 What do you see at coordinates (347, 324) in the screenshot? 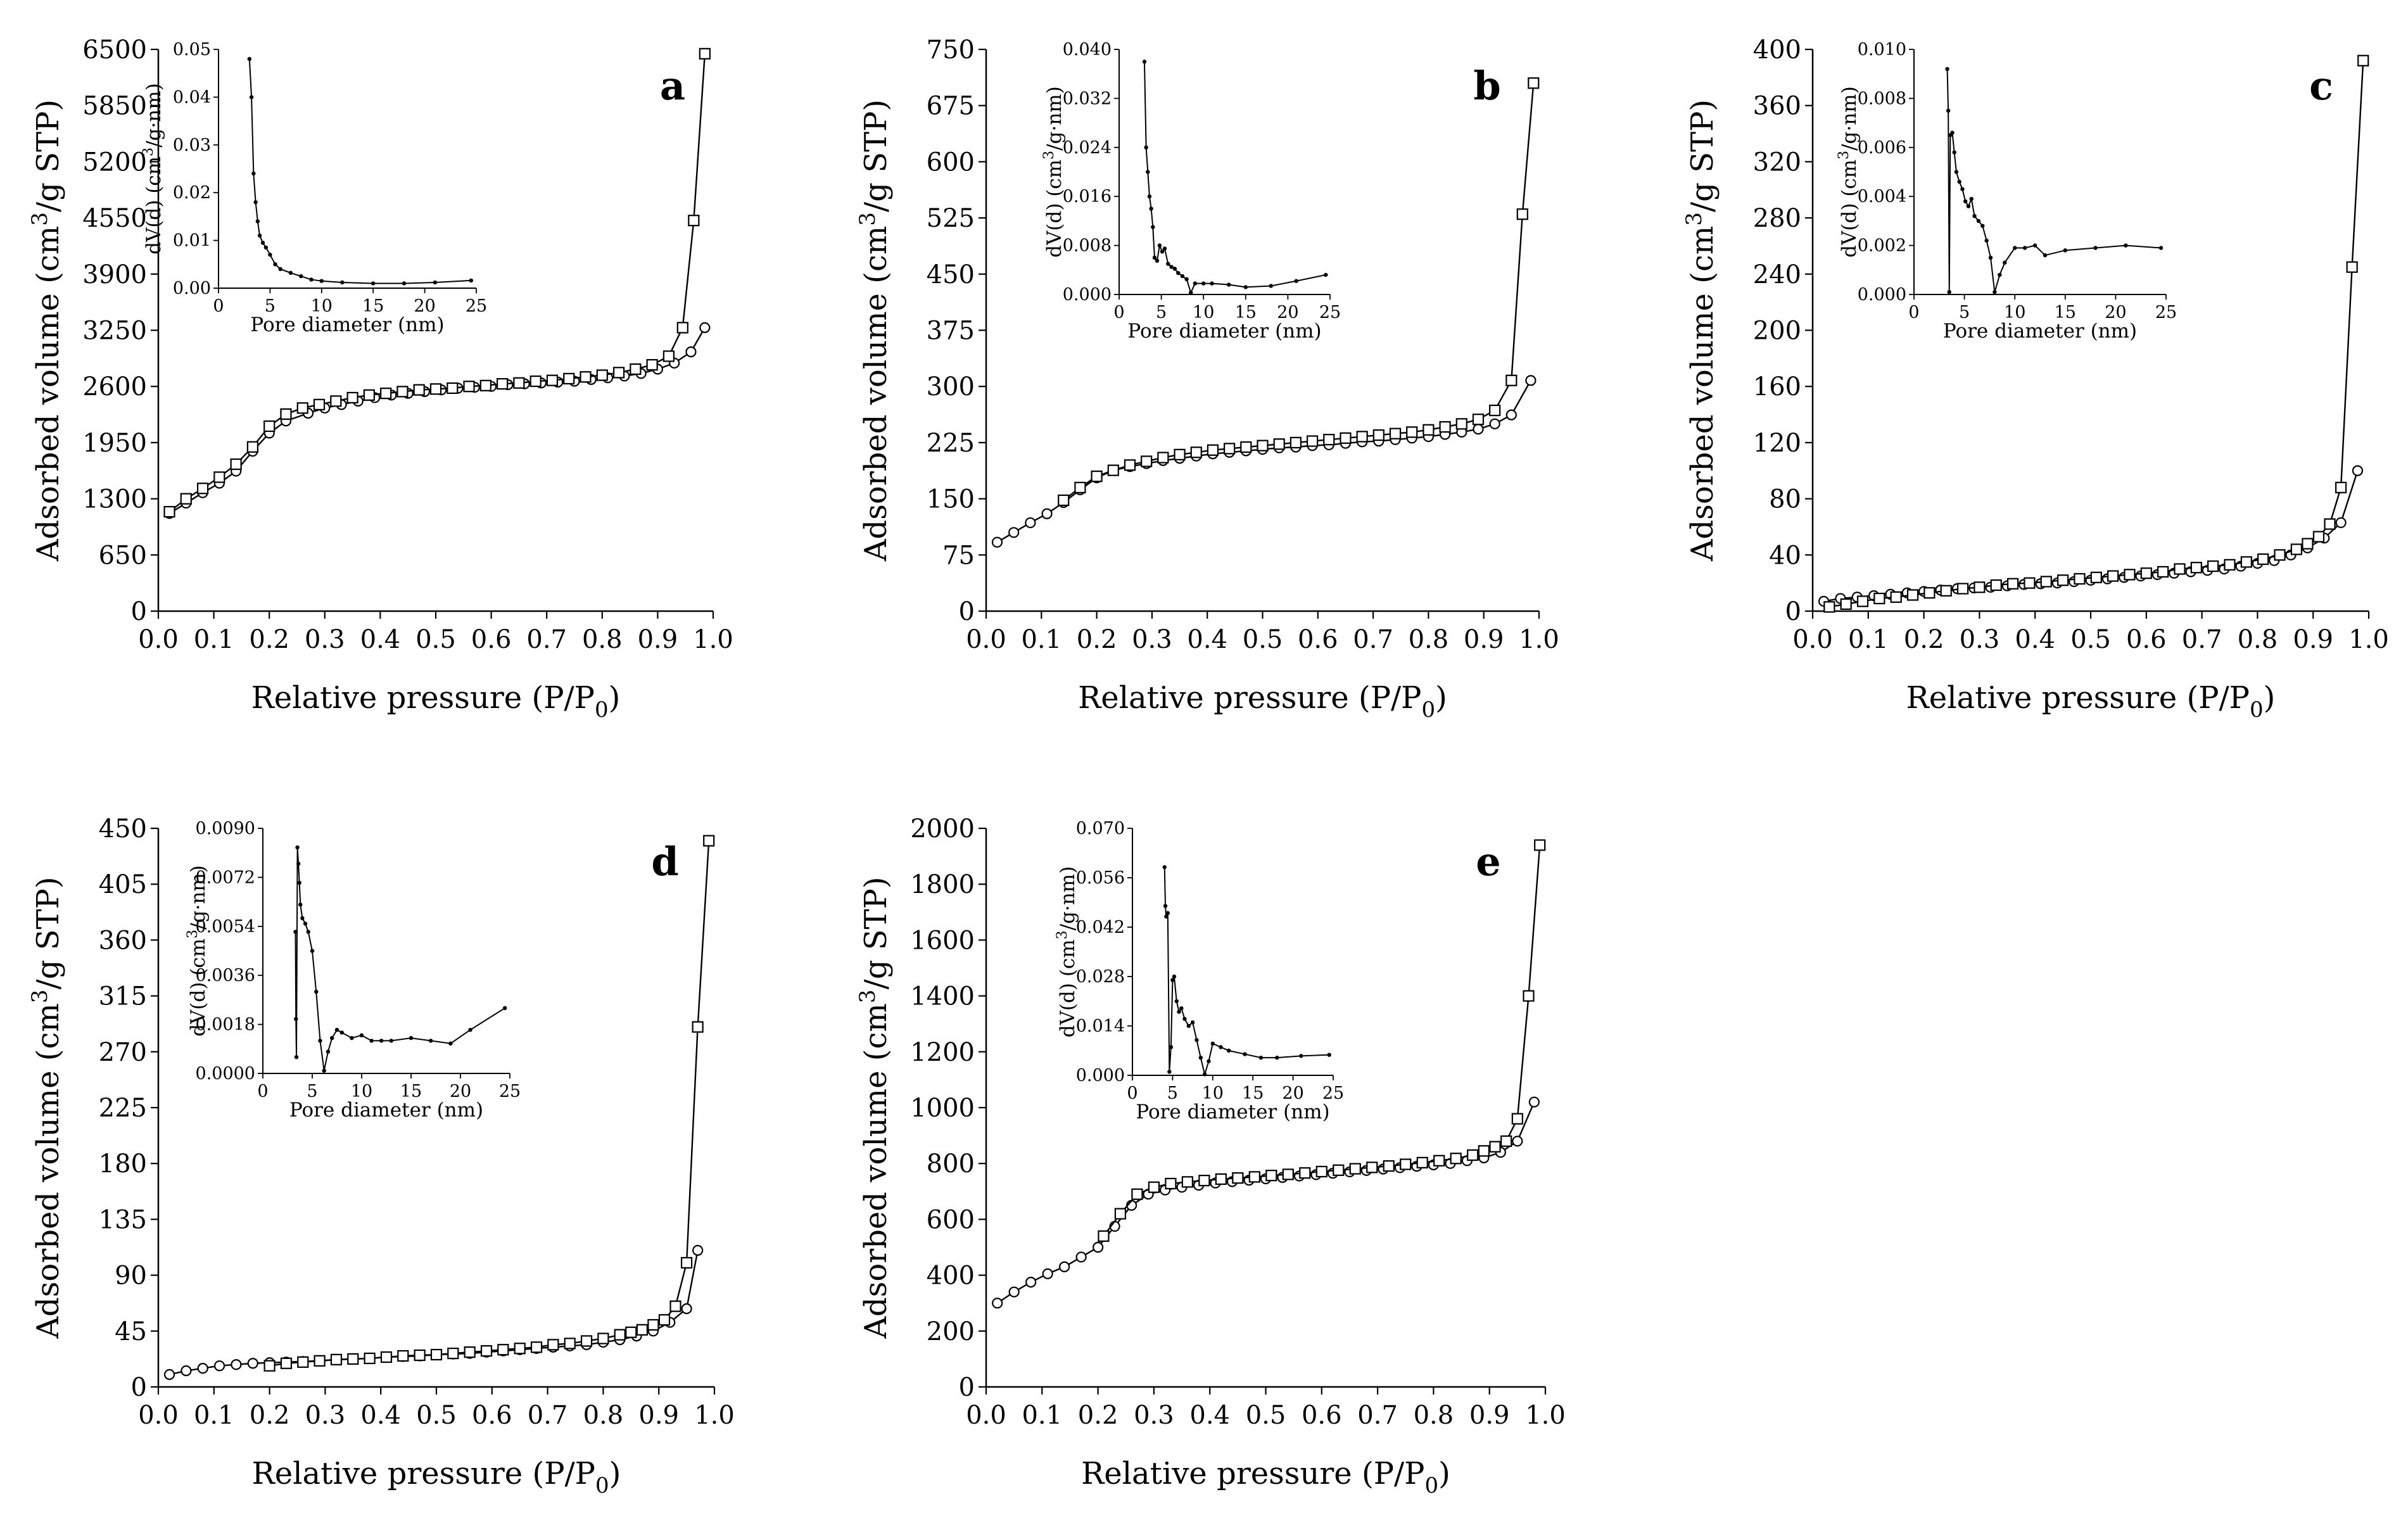
I see `inset-x-axis-label: Pore diameter (nm)` at bounding box center [347, 324].